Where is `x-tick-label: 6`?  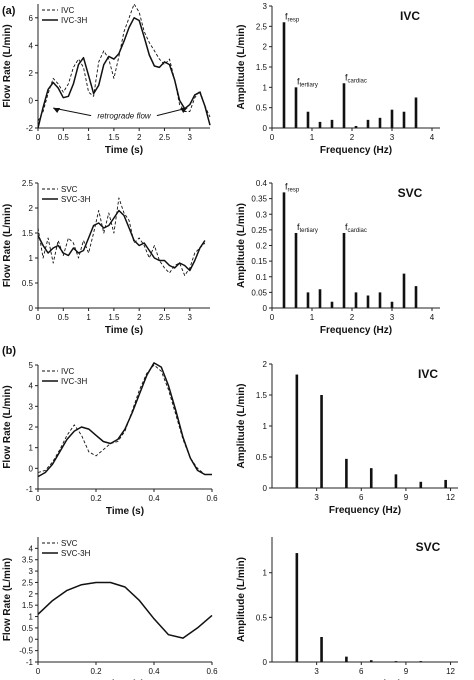 x-tick-label: 6 is located at coordinates (361, 671).